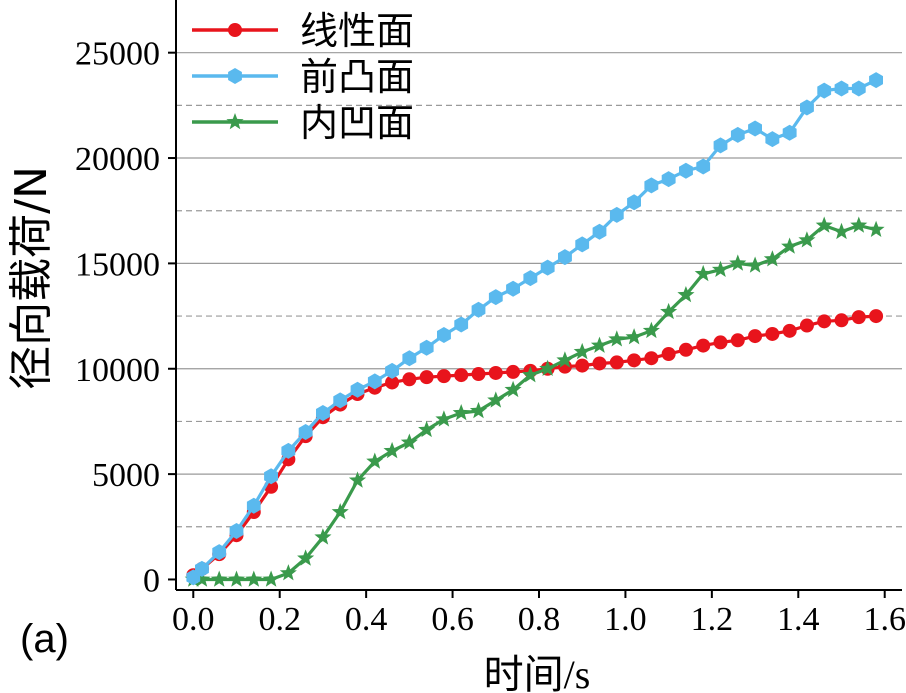 The image size is (906, 693). I want to click on x-tick-label: 0.8, so click(539, 619).